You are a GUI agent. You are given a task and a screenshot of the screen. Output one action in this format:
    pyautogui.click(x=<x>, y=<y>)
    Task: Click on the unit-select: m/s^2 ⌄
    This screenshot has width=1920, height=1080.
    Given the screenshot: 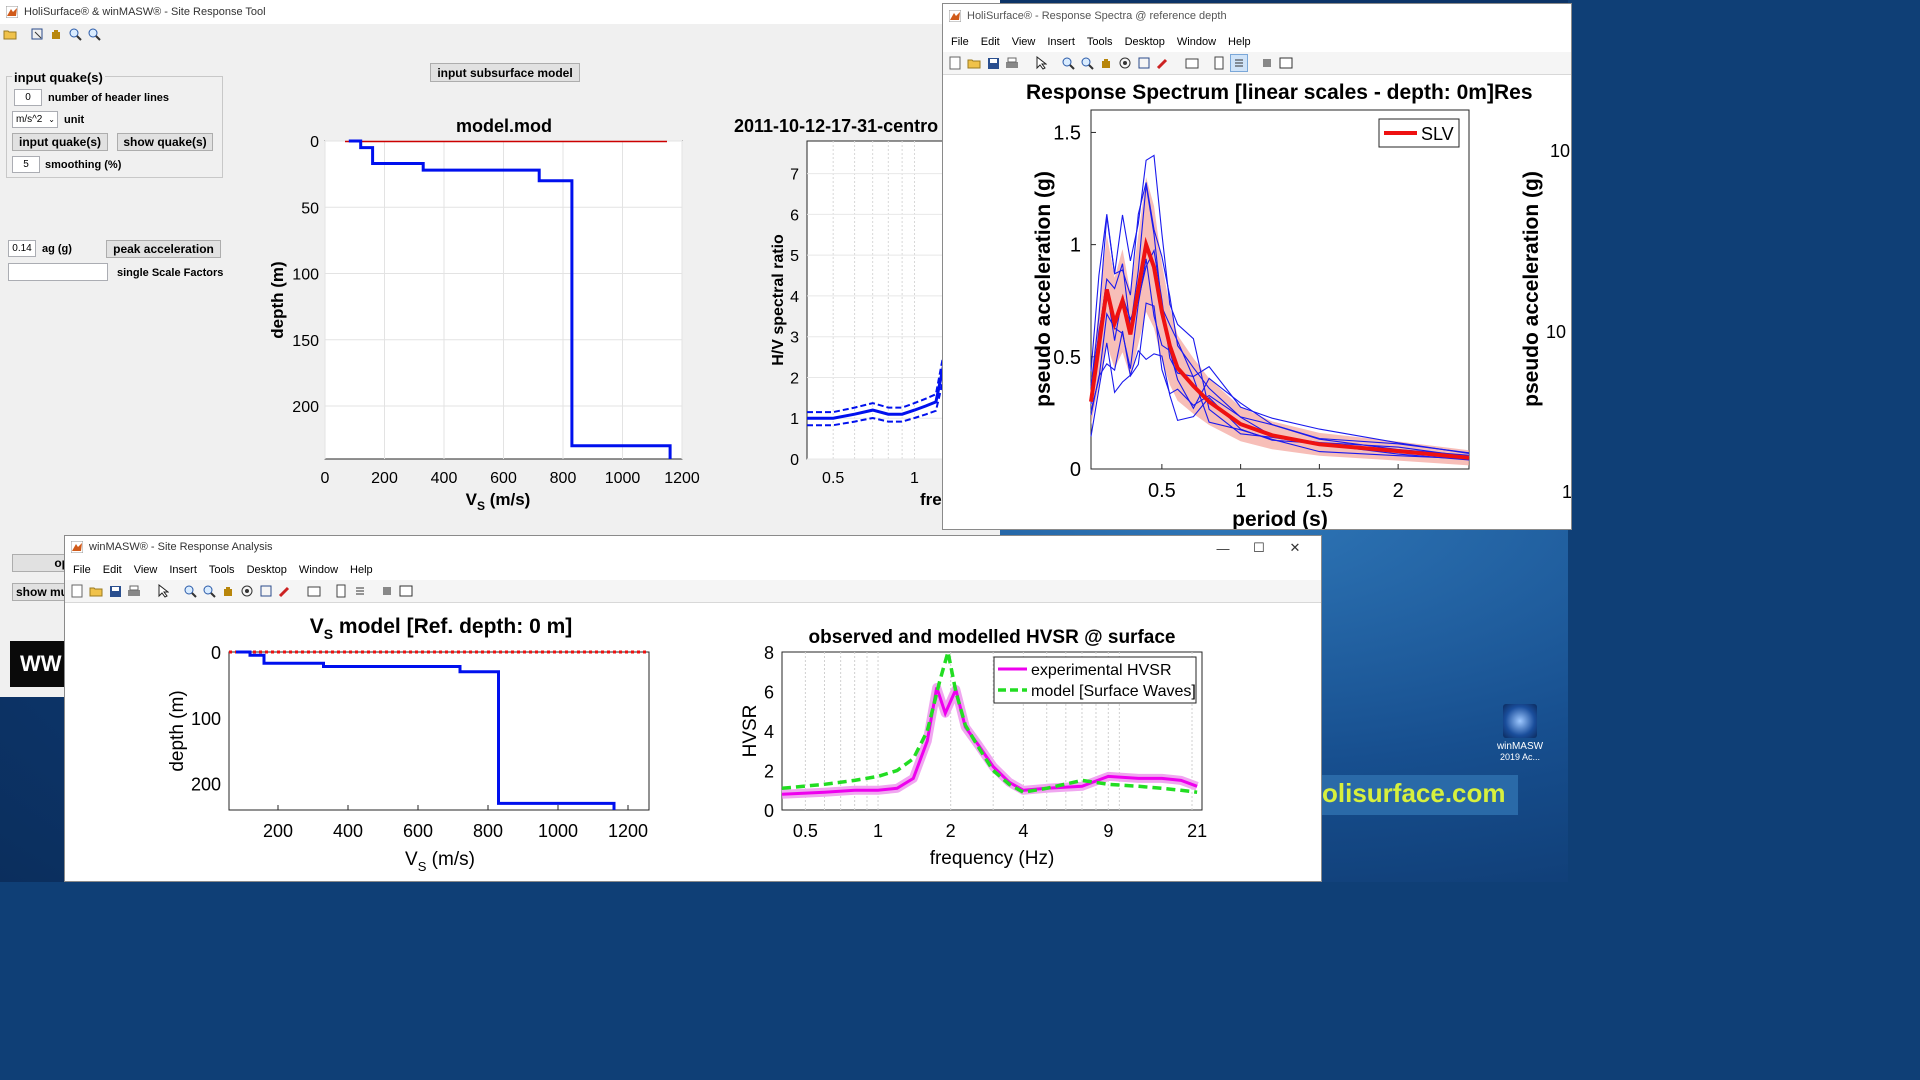 What is the action you would take?
    pyautogui.click(x=35, y=119)
    